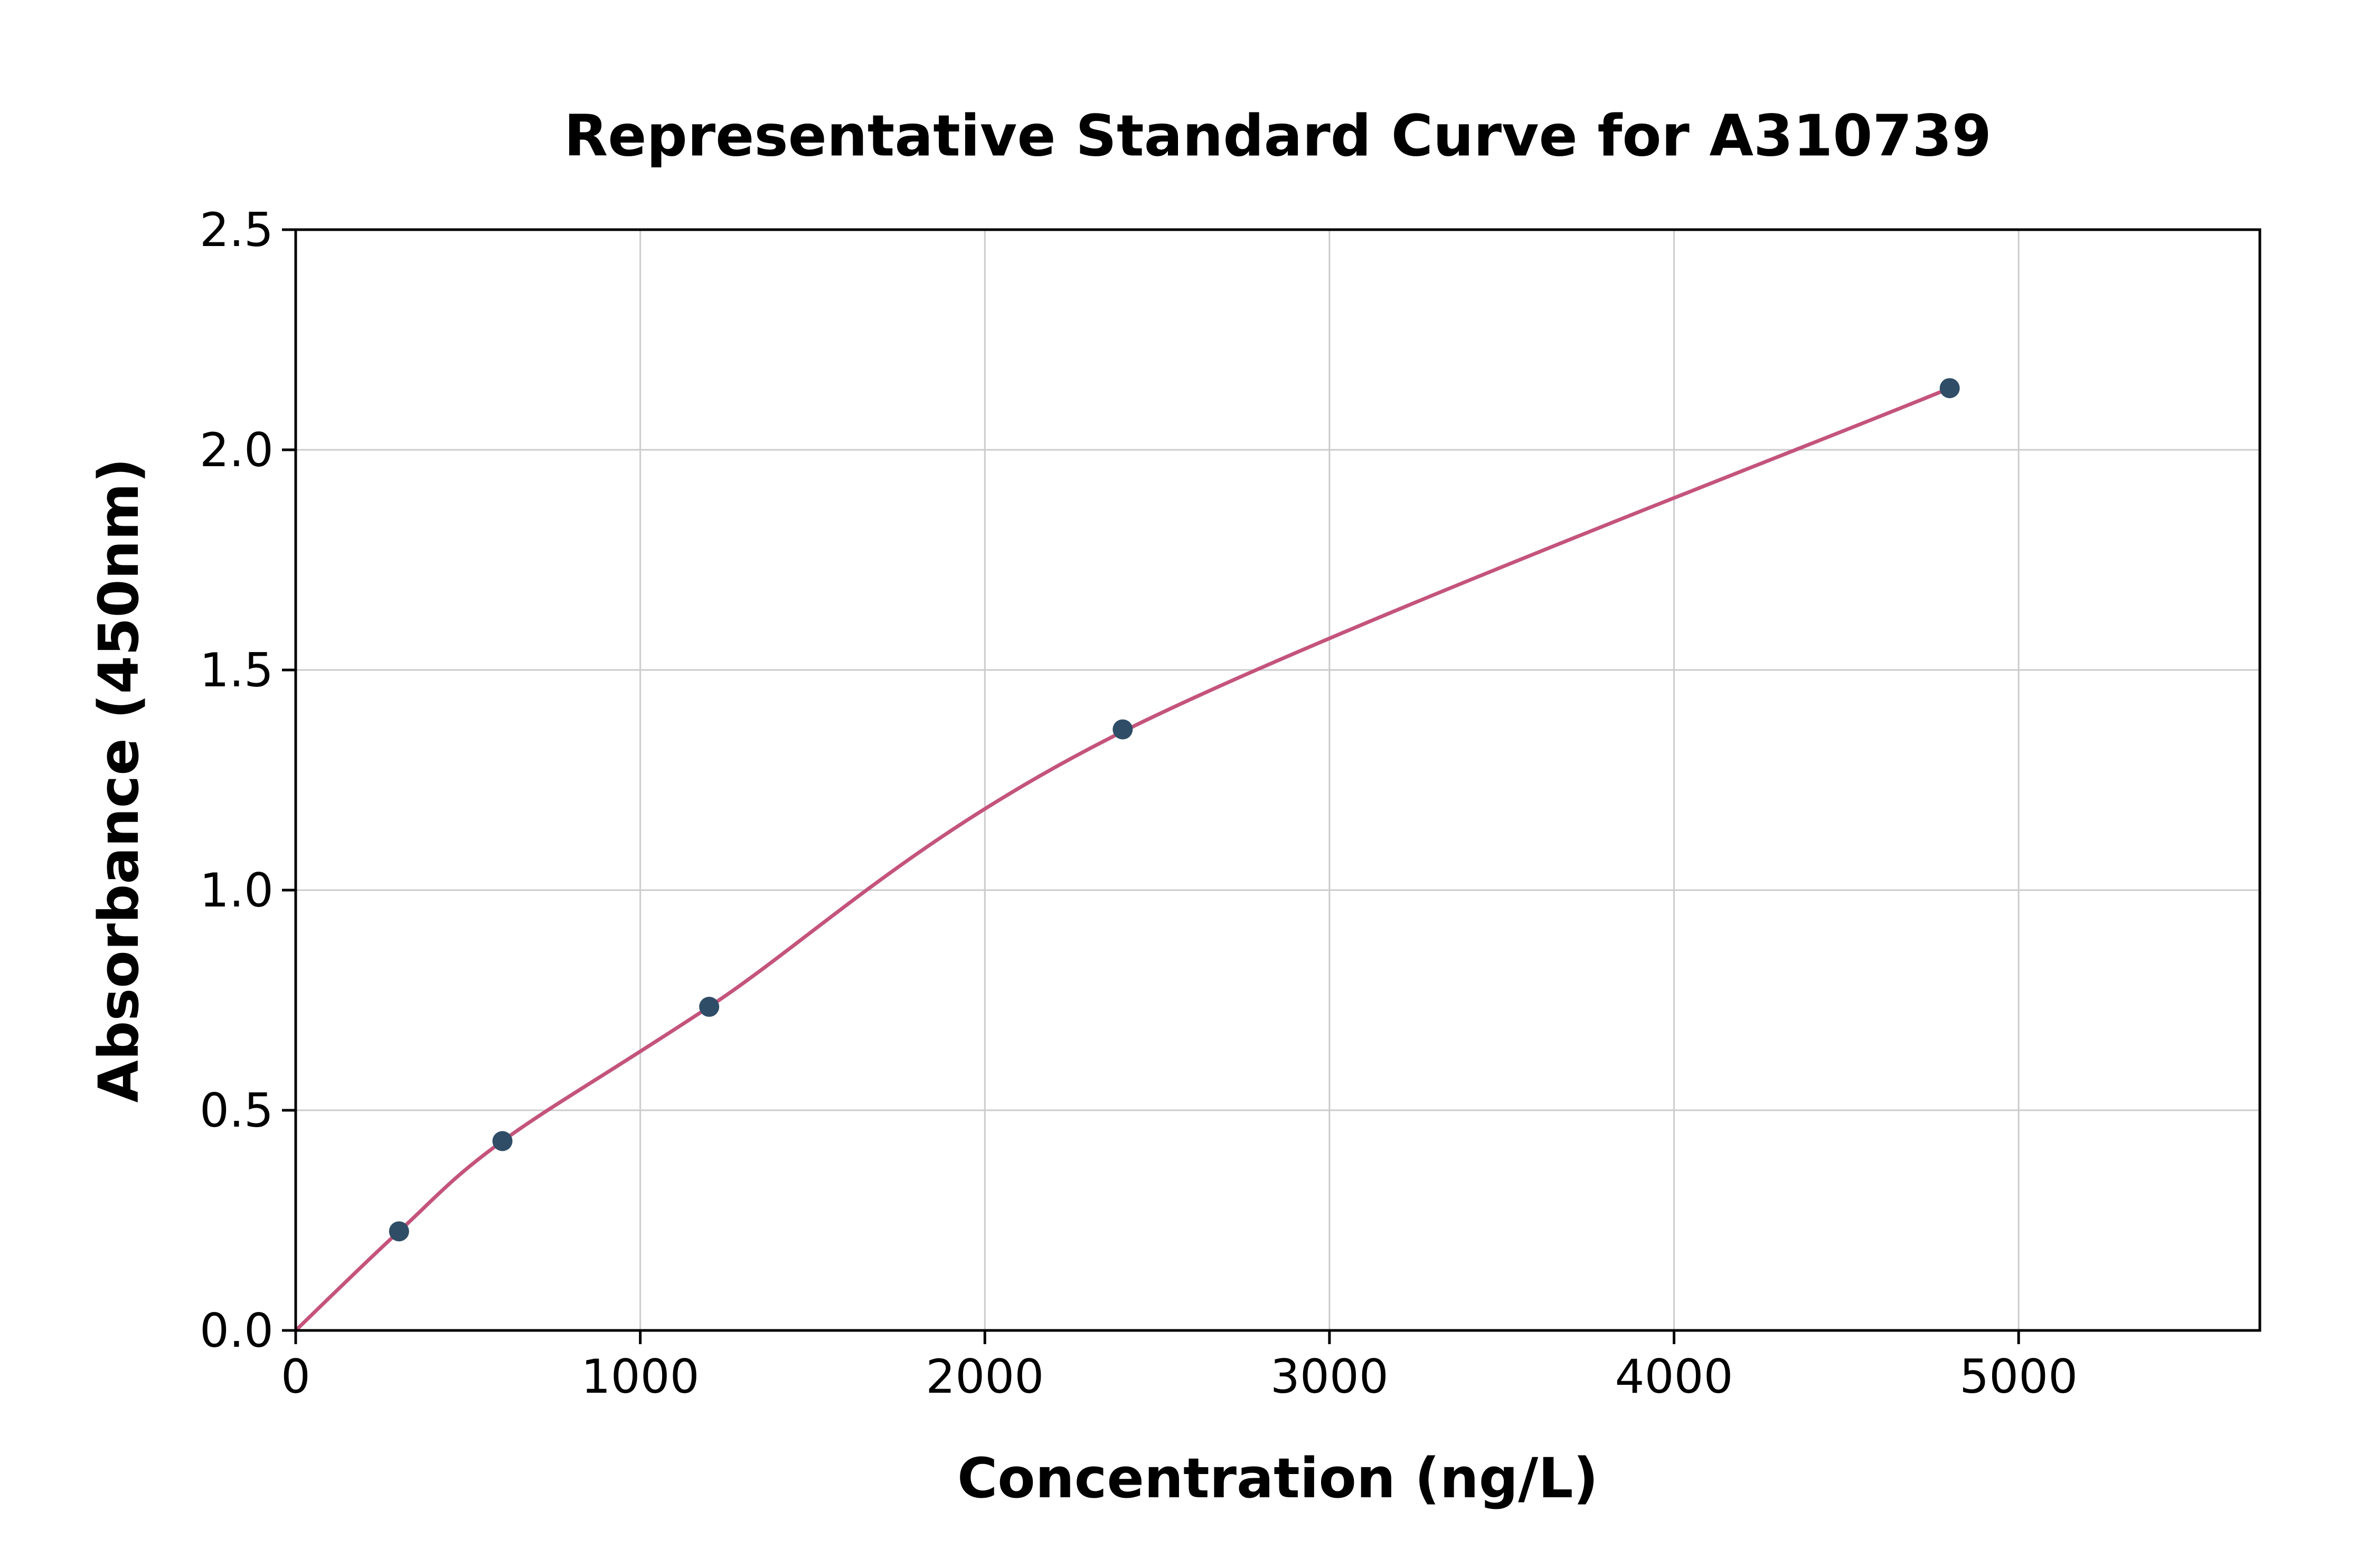 The height and width of the screenshot is (1568, 2376). I want to click on x-tick-label: 1000, so click(641, 1376).